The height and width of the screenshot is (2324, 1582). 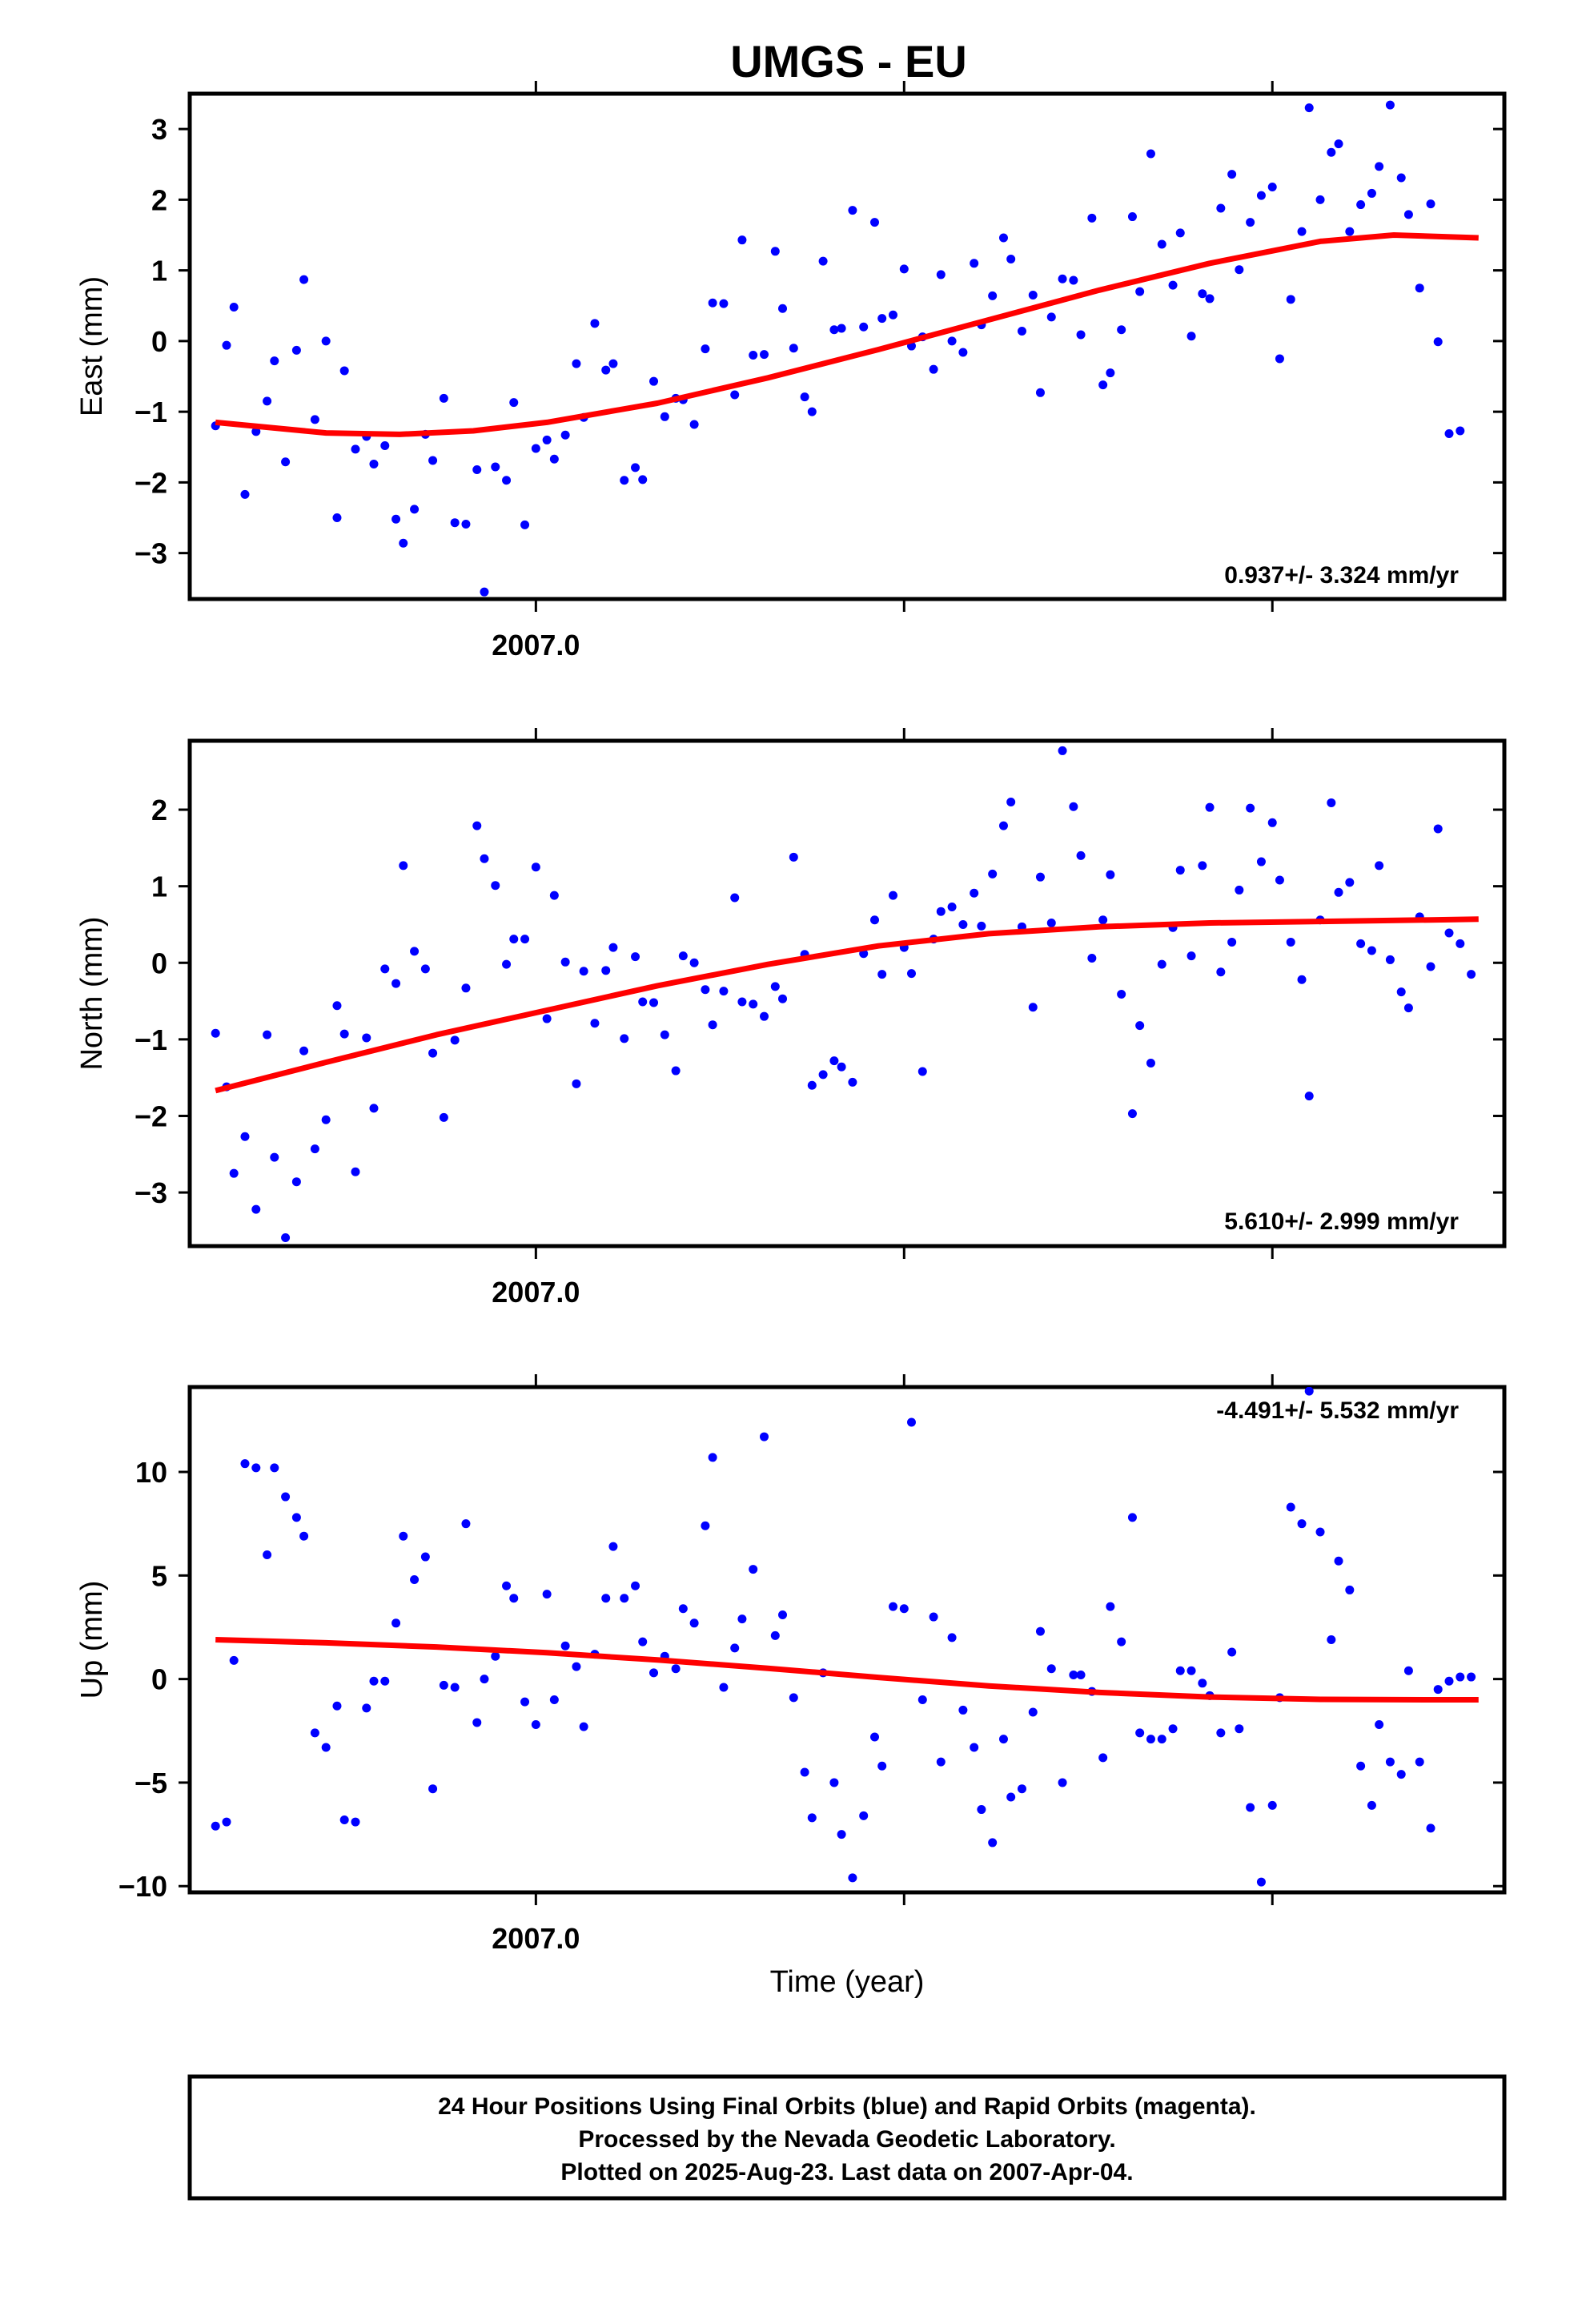 I want to click on north-ytick-label: −3, so click(x=151, y=1192).